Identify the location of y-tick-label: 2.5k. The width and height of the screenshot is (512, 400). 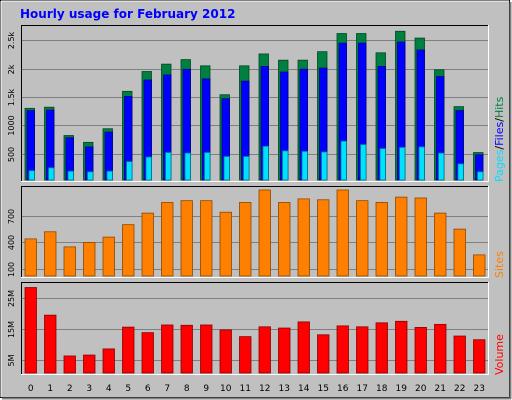
(11, 40).